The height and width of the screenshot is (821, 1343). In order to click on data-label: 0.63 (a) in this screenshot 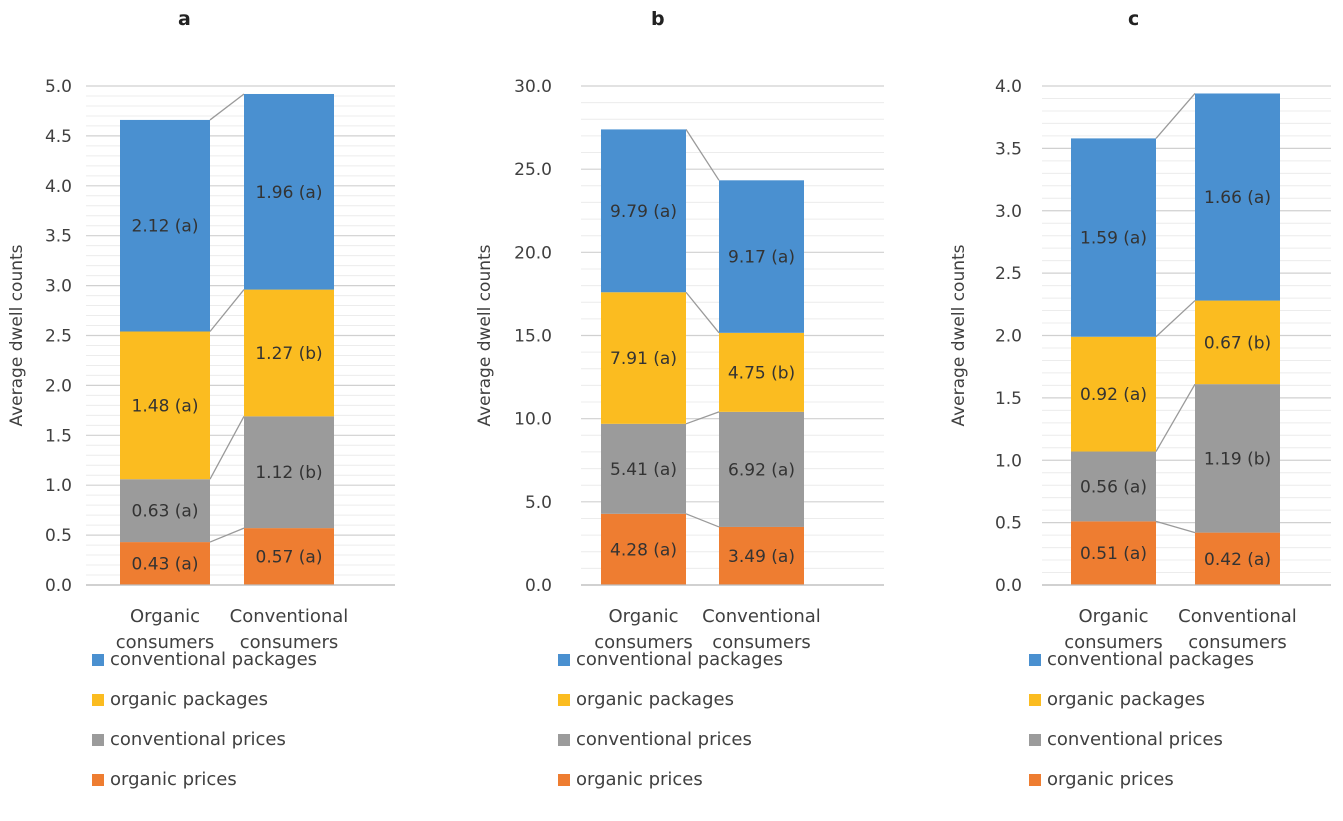, I will do `click(165, 512)`.